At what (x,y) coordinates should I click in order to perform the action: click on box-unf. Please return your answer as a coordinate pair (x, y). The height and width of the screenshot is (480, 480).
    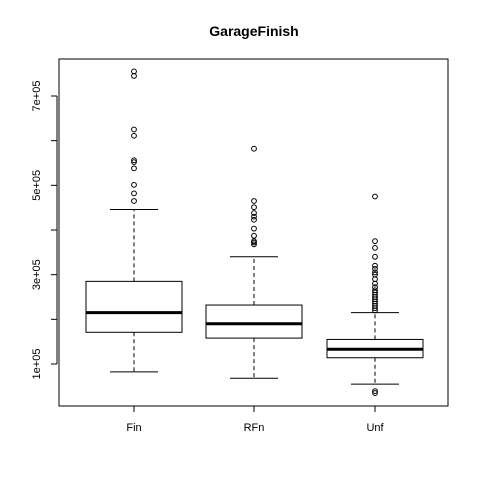
    Looking at the image, I should click on (375, 294).